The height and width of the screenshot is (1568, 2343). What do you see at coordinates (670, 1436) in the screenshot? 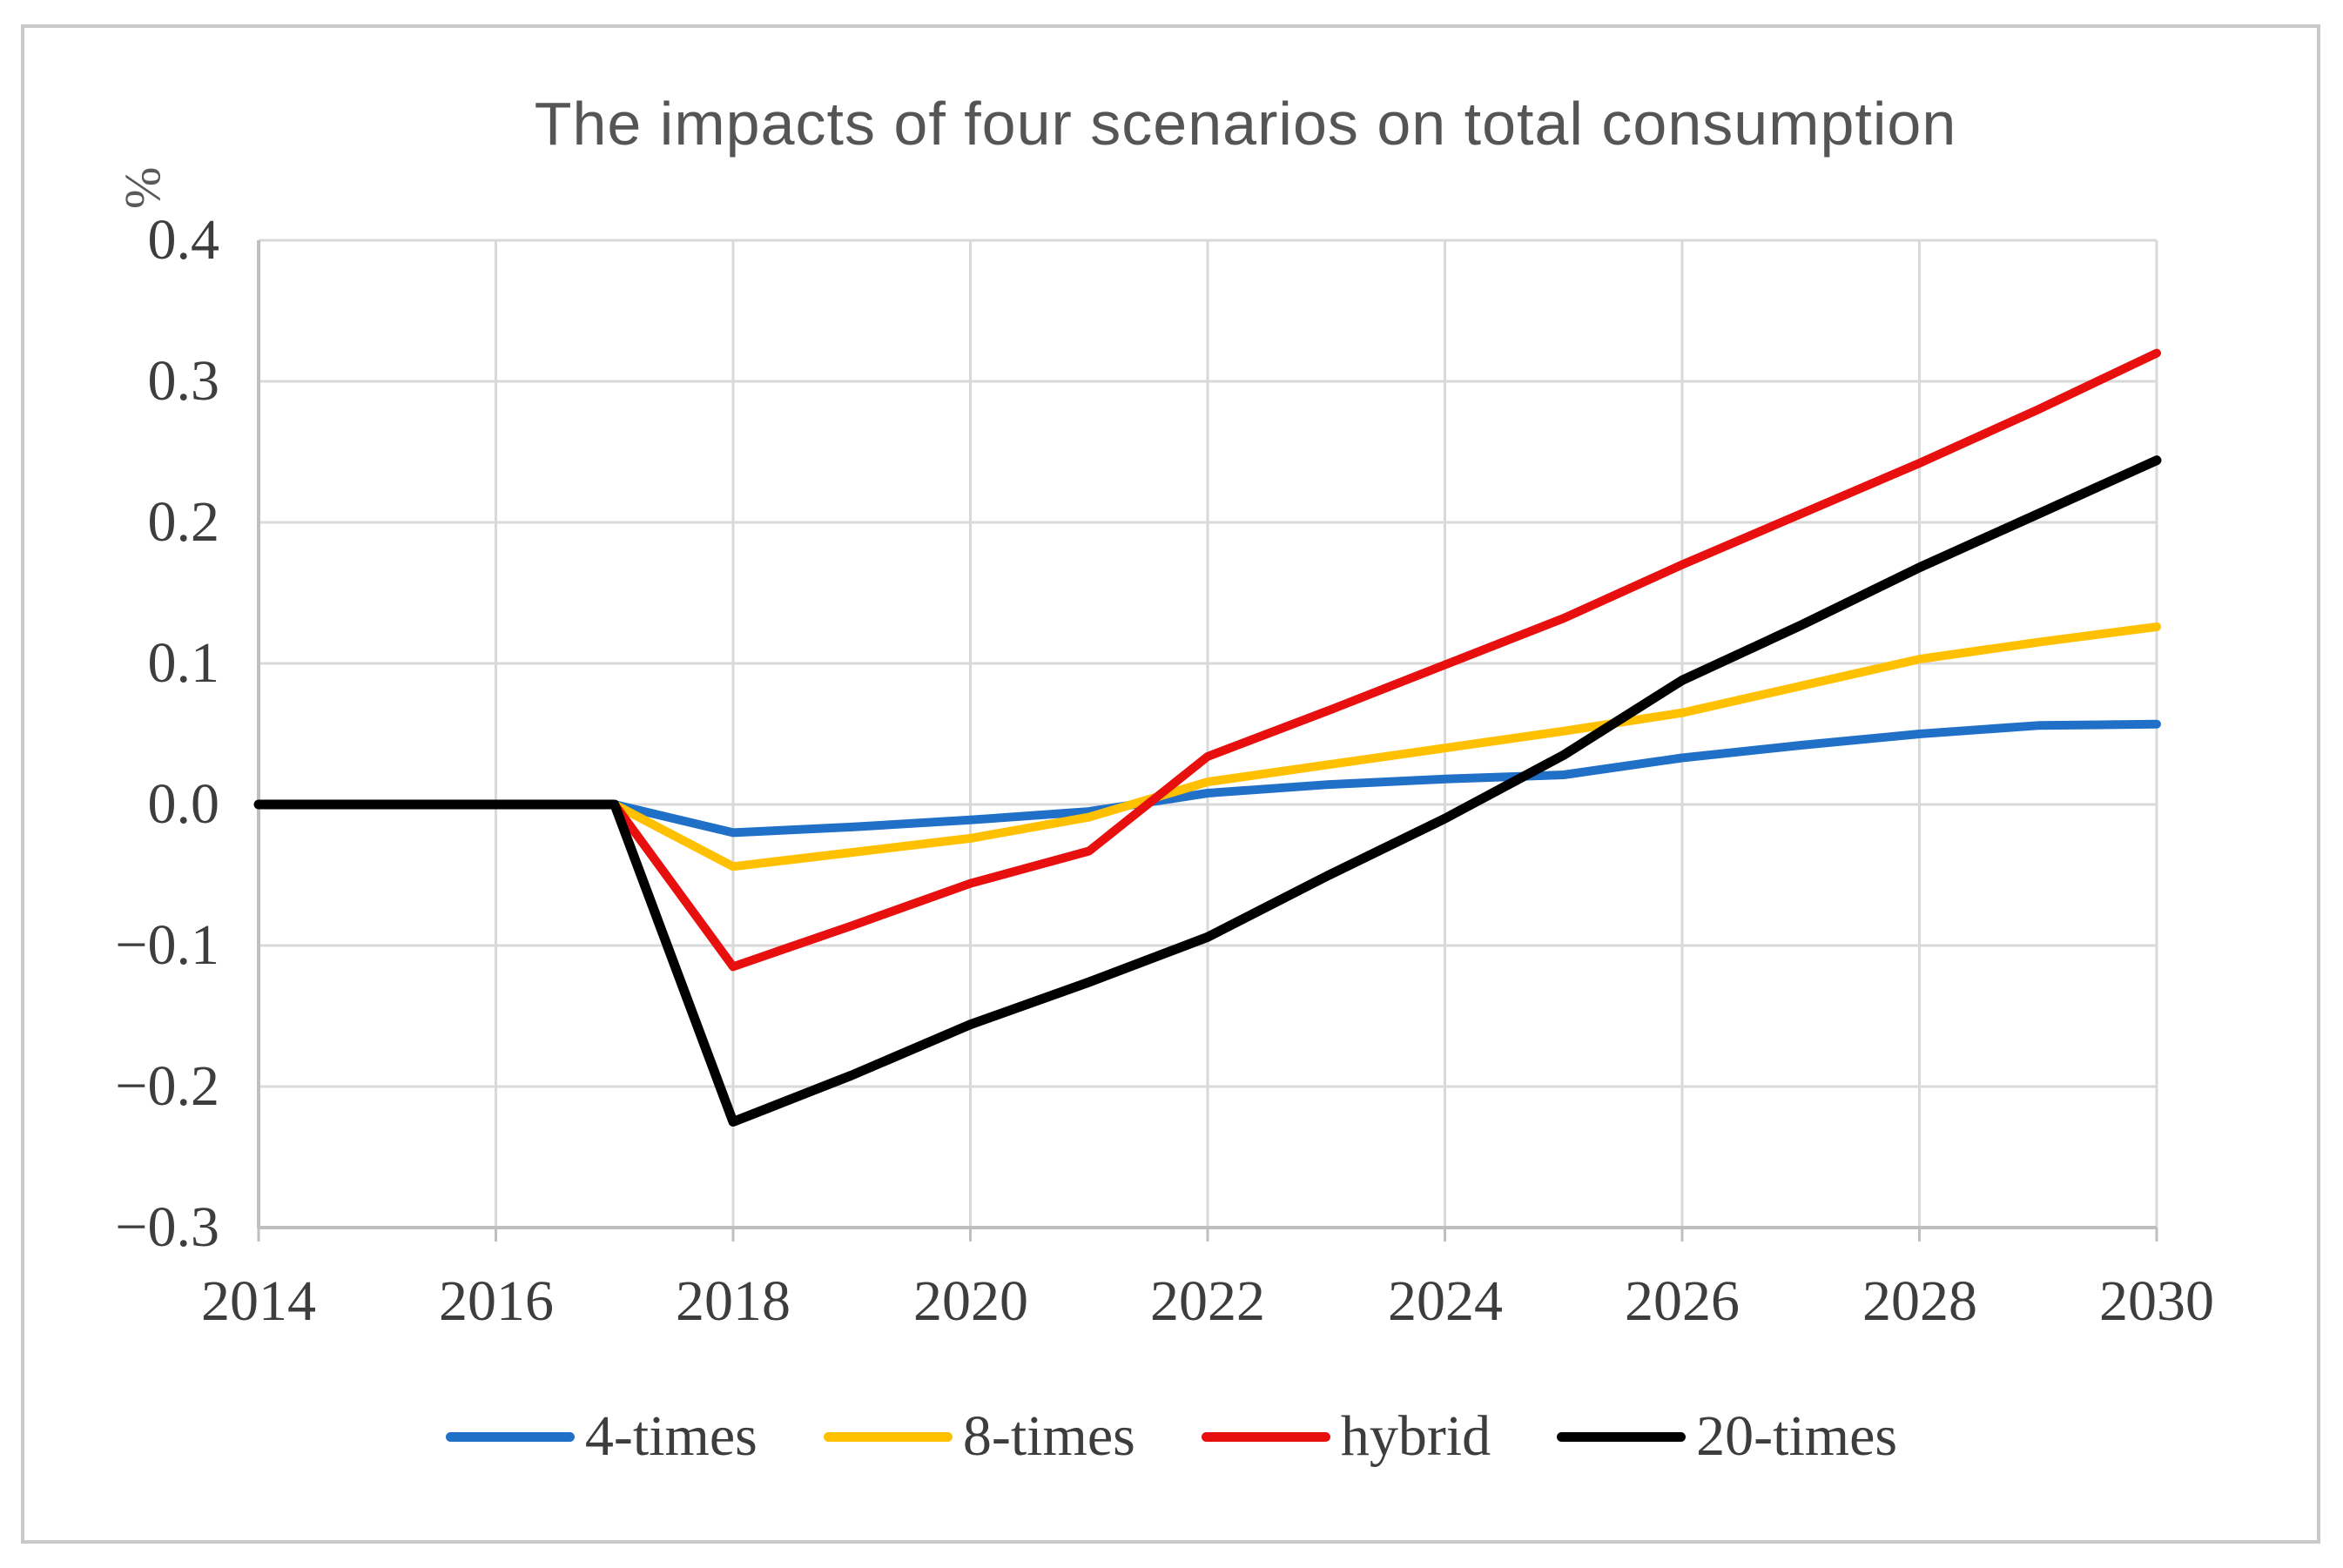
I see `legend-label-4-times: 4-times` at bounding box center [670, 1436].